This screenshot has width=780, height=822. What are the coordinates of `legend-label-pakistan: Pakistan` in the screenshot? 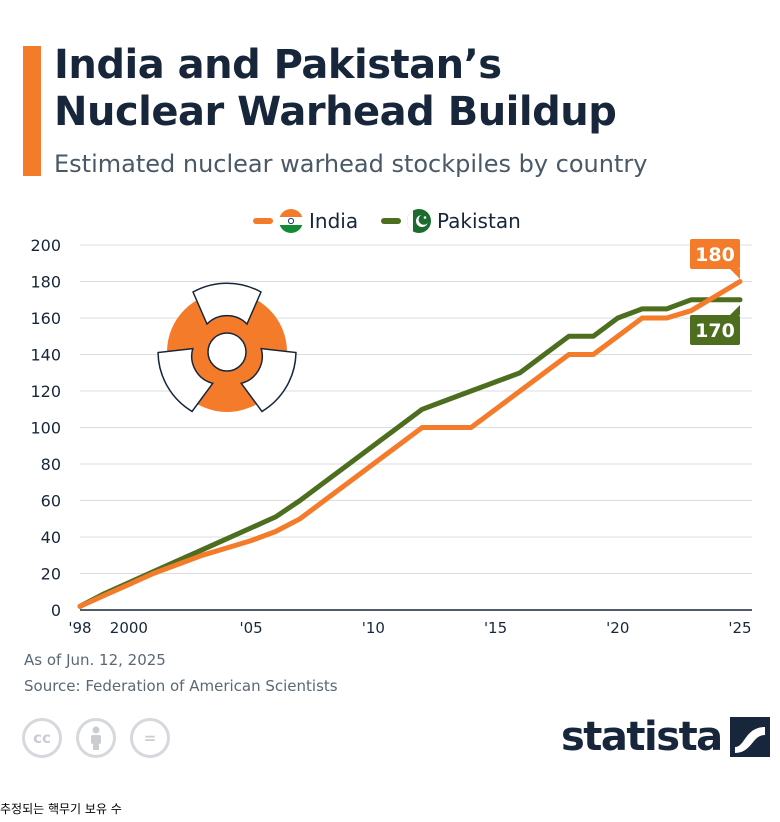 It's located at (479, 221).